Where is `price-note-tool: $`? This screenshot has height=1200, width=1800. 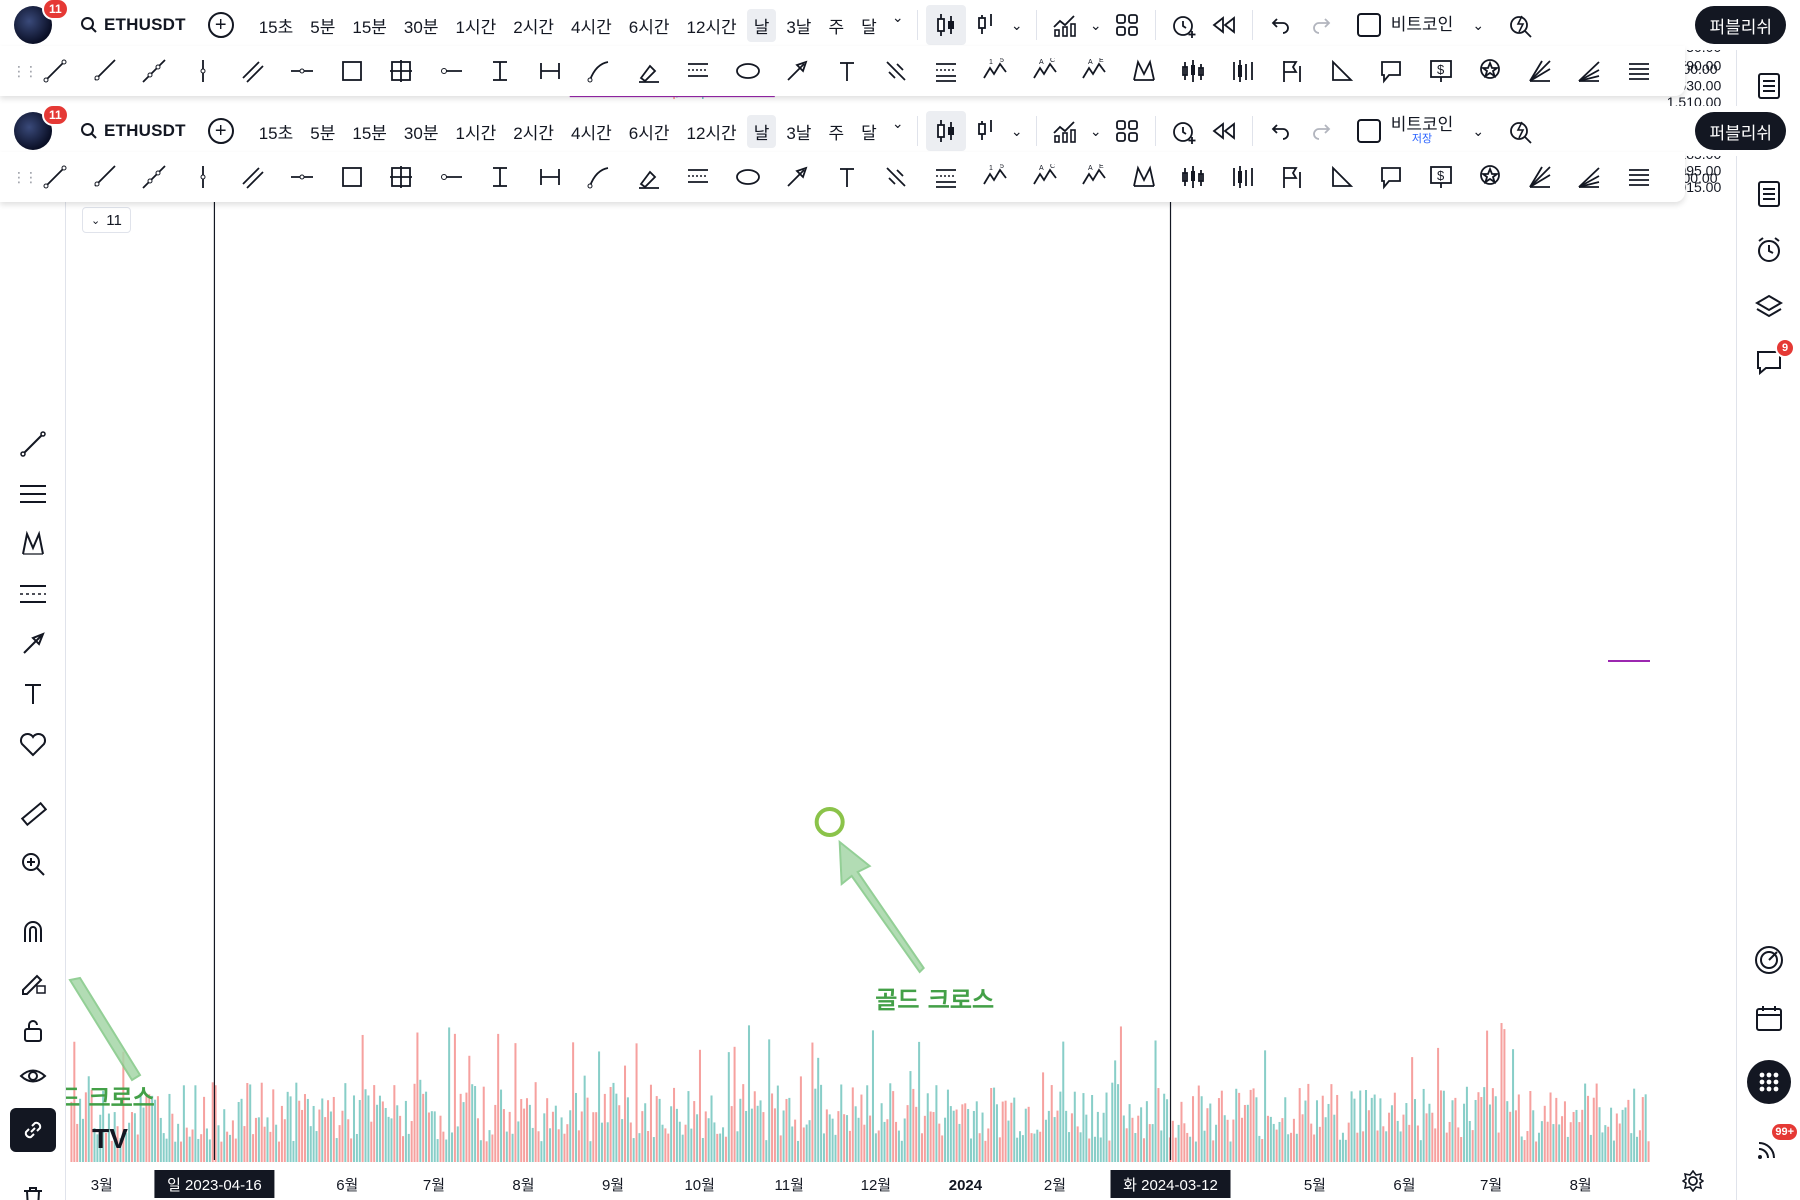 price-note-tool: $ is located at coordinates (1441, 71).